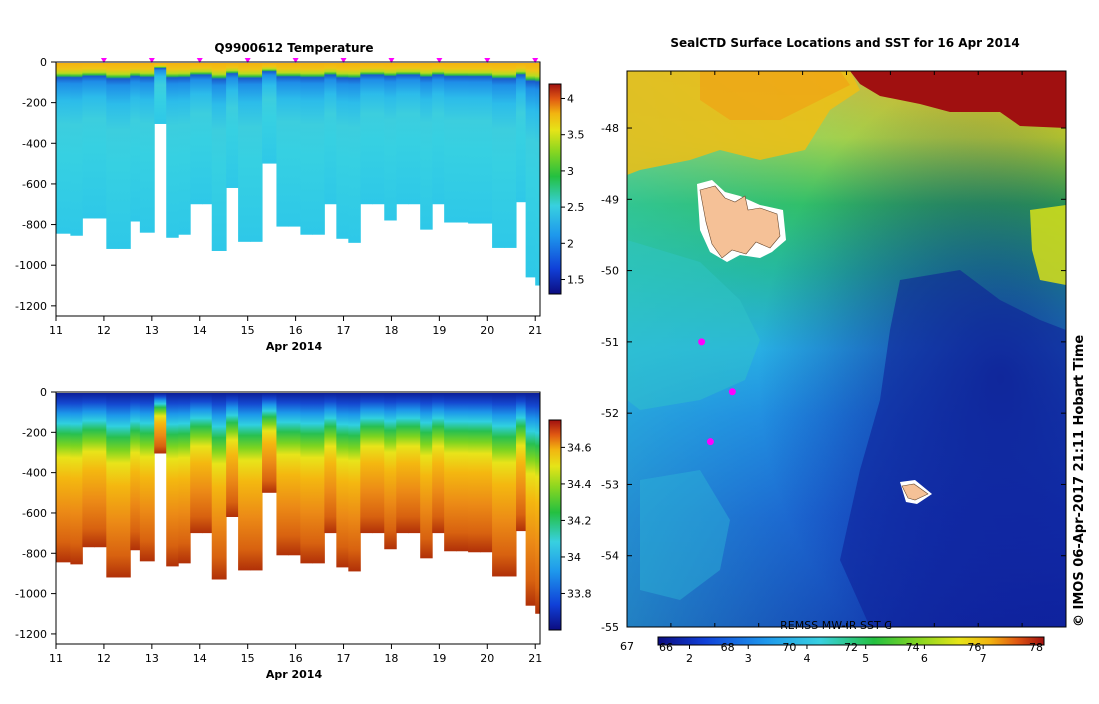 This screenshot has height=704, width=1099. What do you see at coordinates (627, 646) in the screenshot?
I see `lon-tick-label: 67` at bounding box center [627, 646].